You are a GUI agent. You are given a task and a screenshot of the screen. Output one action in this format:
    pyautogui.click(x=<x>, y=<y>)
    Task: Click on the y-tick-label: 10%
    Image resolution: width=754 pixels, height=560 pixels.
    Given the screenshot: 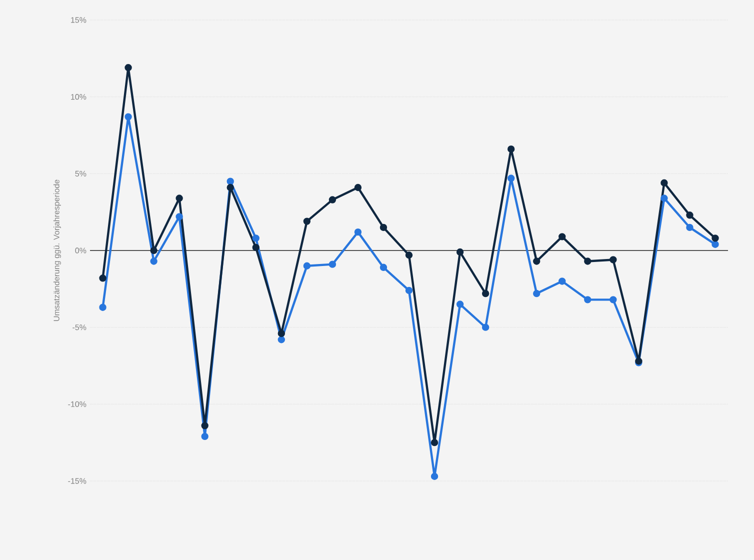 What is the action you would take?
    pyautogui.click(x=78, y=97)
    